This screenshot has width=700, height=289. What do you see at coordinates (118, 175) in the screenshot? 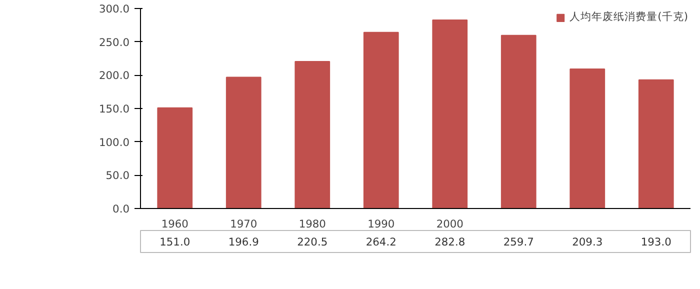
I see `y-tick-label: 50.0` at bounding box center [118, 175].